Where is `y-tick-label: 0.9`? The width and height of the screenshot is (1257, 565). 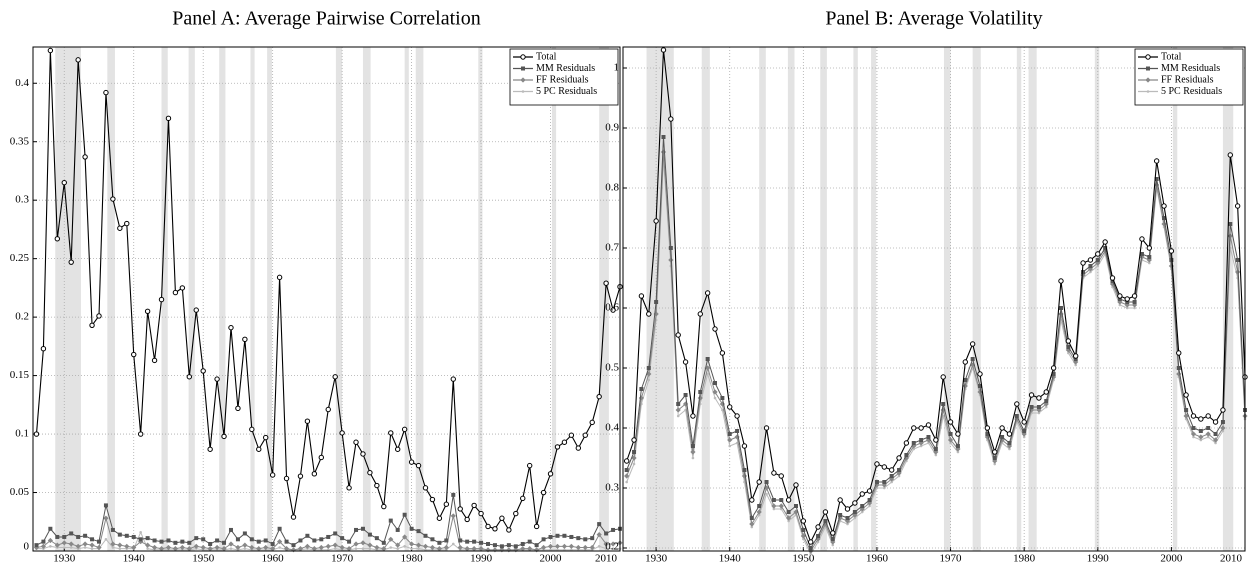
y-tick-label: 0.9 is located at coordinates (612, 128).